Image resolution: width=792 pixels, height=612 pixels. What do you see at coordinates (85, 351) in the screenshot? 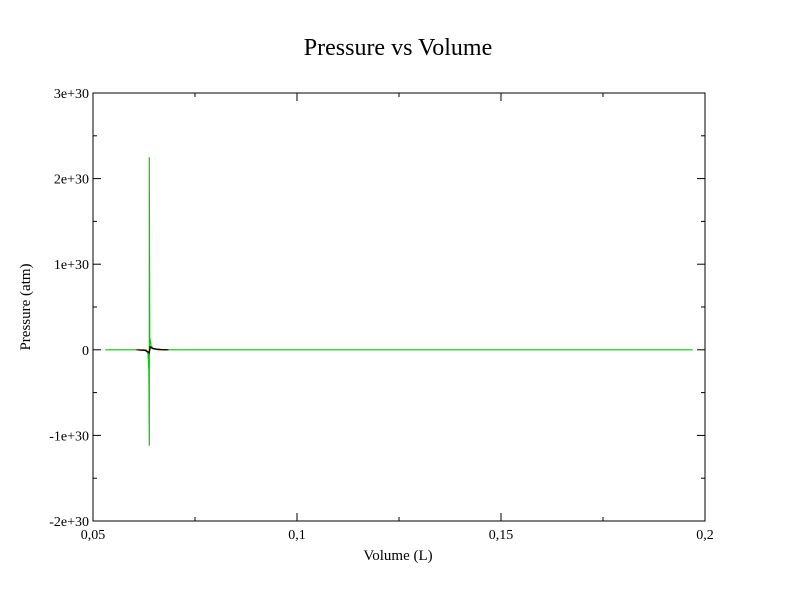
I see `y-tick-label: 0` at bounding box center [85, 351].